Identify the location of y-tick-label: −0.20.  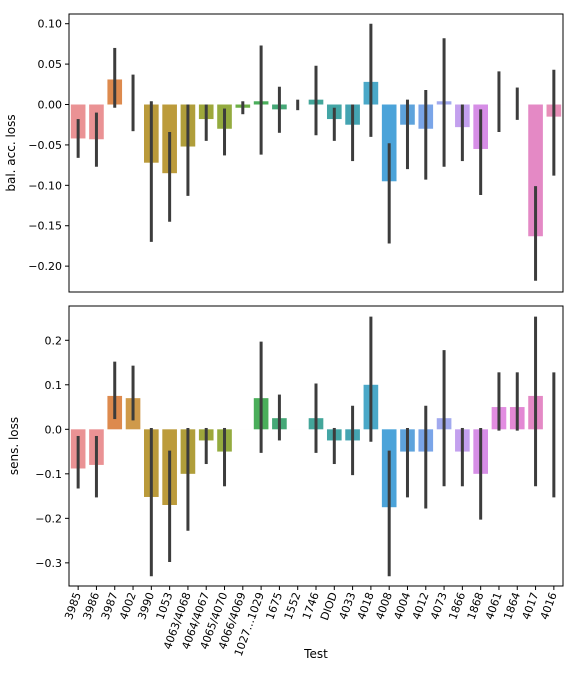
(45, 266).